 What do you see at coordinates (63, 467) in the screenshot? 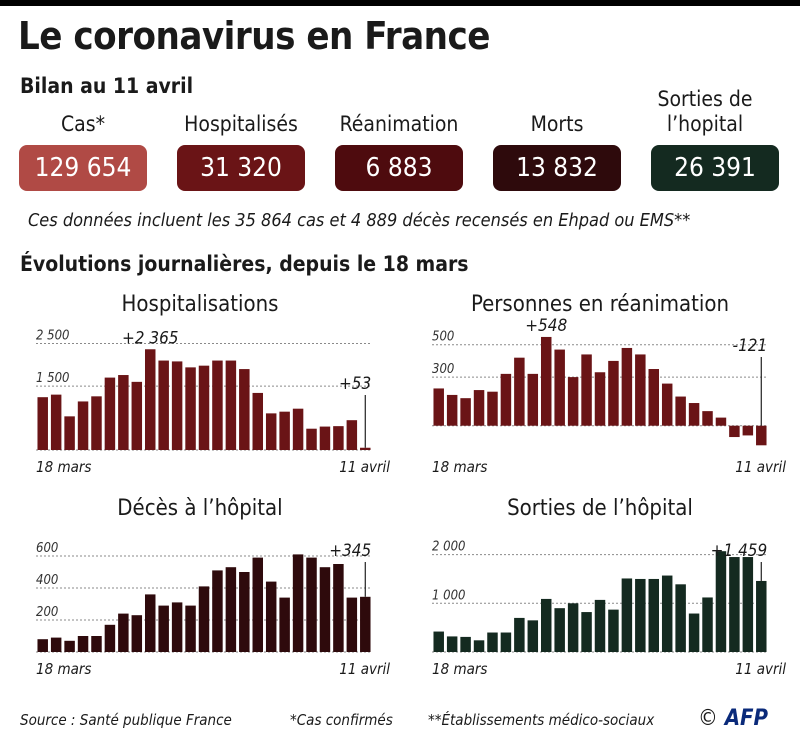
I see `xlabel-start-hosp: 18 mars` at bounding box center [63, 467].